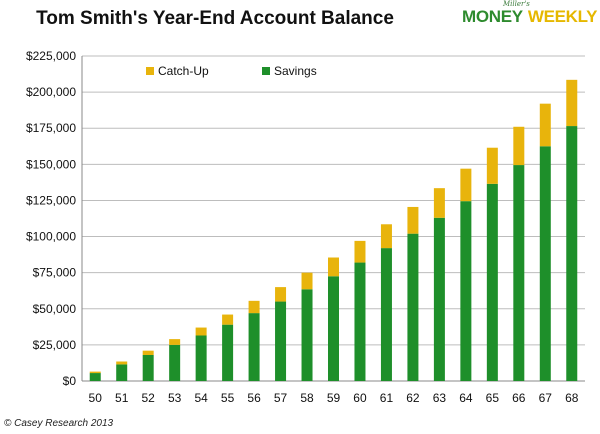 This screenshot has height=434, width=600. I want to click on x-tick-label: 68, so click(572, 398).